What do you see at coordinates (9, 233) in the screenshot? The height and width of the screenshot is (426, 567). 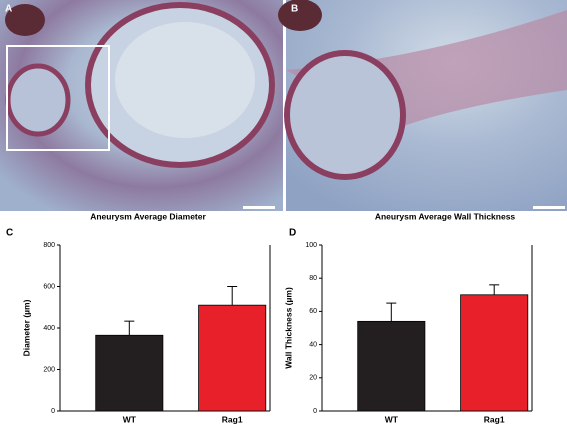 I see `panel-label: C` at bounding box center [9, 233].